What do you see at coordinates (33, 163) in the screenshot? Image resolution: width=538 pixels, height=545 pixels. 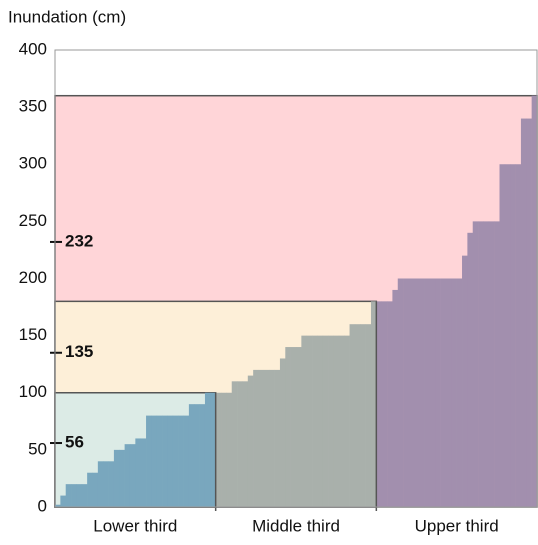 I see `y-tick-label: 300` at bounding box center [33, 163].